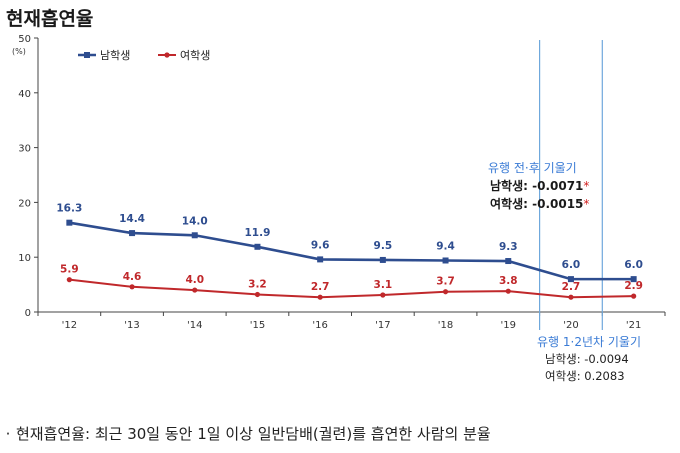 Image resolution: width=680 pixels, height=453 pixels. Describe the element at coordinates (539, 185) in the screenshot. I see `annotation-male-slope: 남학생: -0.0071*` at that location.